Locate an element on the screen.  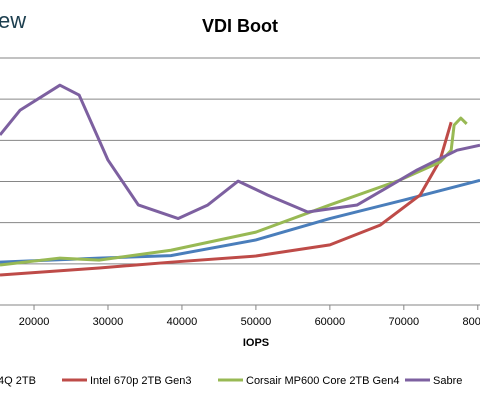
x-tick-label: 70000 is located at coordinates (404, 322).